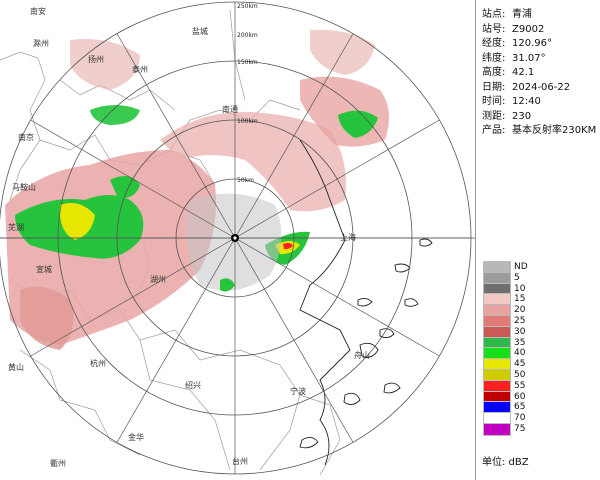  I want to click on info-value-lat: 31.07°, so click(529, 58).